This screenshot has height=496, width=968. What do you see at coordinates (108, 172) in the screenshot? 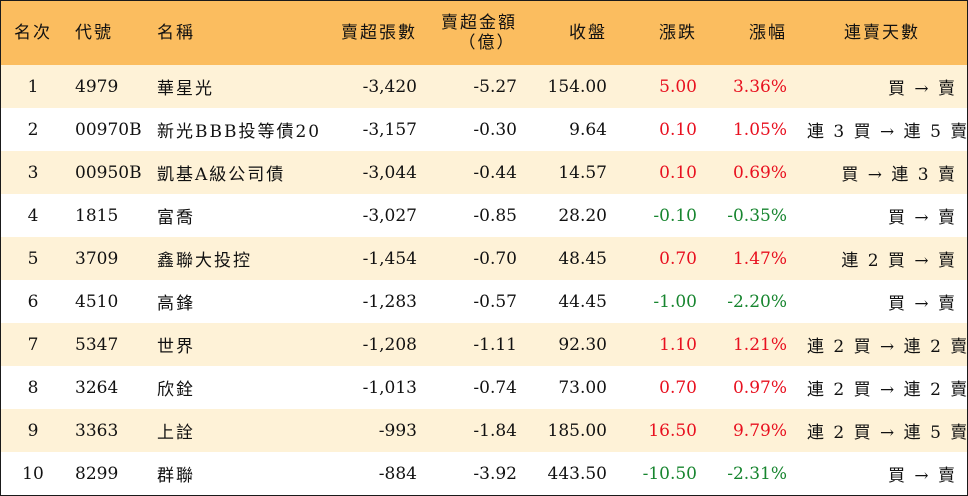
I see `cell-code: 00950B` at bounding box center [108, 172].